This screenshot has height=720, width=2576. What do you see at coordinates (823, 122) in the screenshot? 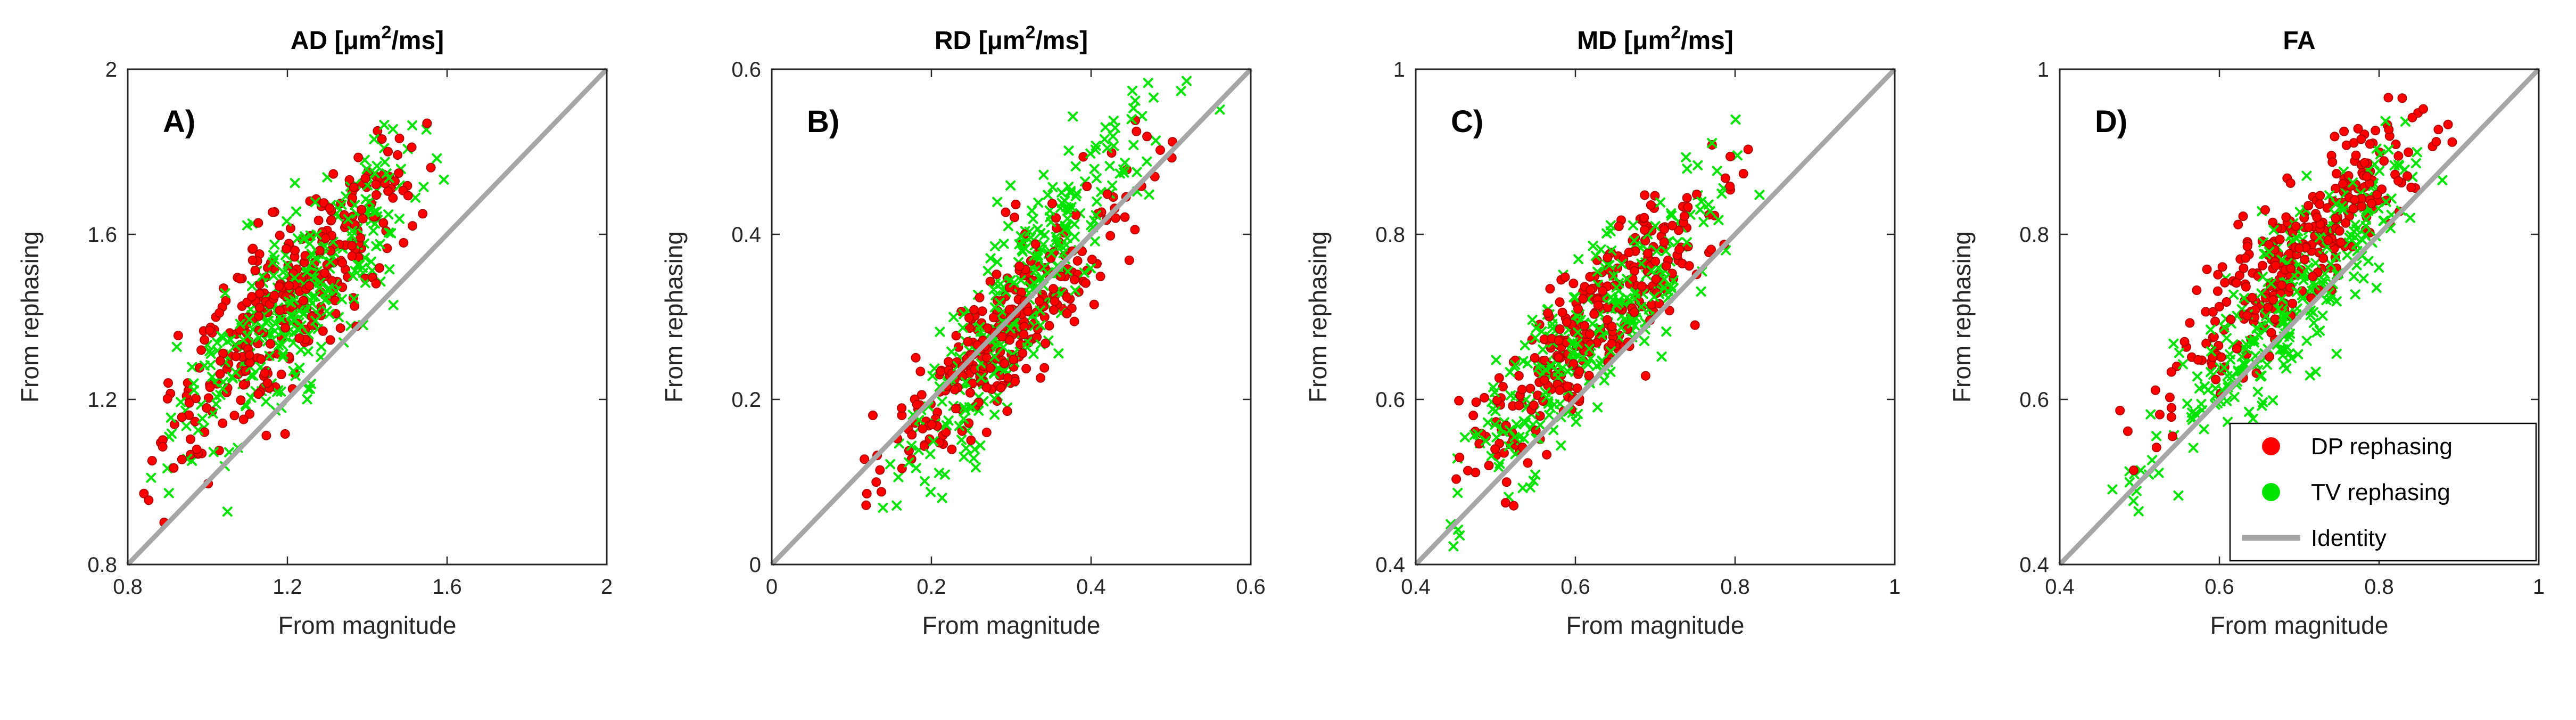
I see `panel-letter: B)` at bounding box center [823, 122].